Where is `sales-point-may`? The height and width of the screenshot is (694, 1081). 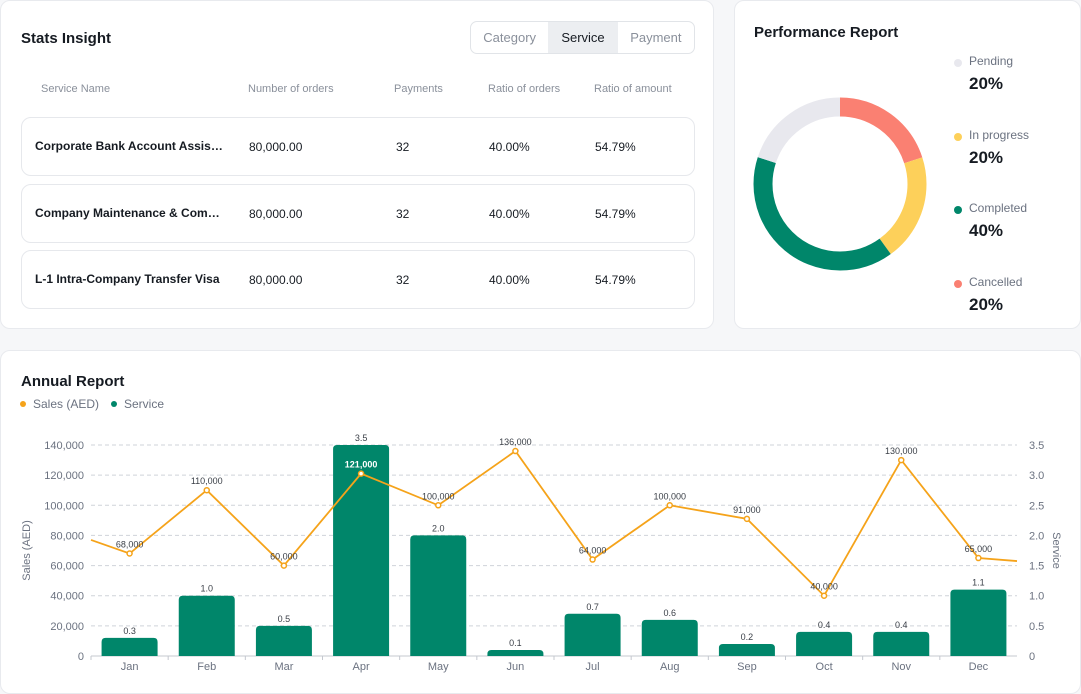 sales-point-may is located at coordinates (438, 505).